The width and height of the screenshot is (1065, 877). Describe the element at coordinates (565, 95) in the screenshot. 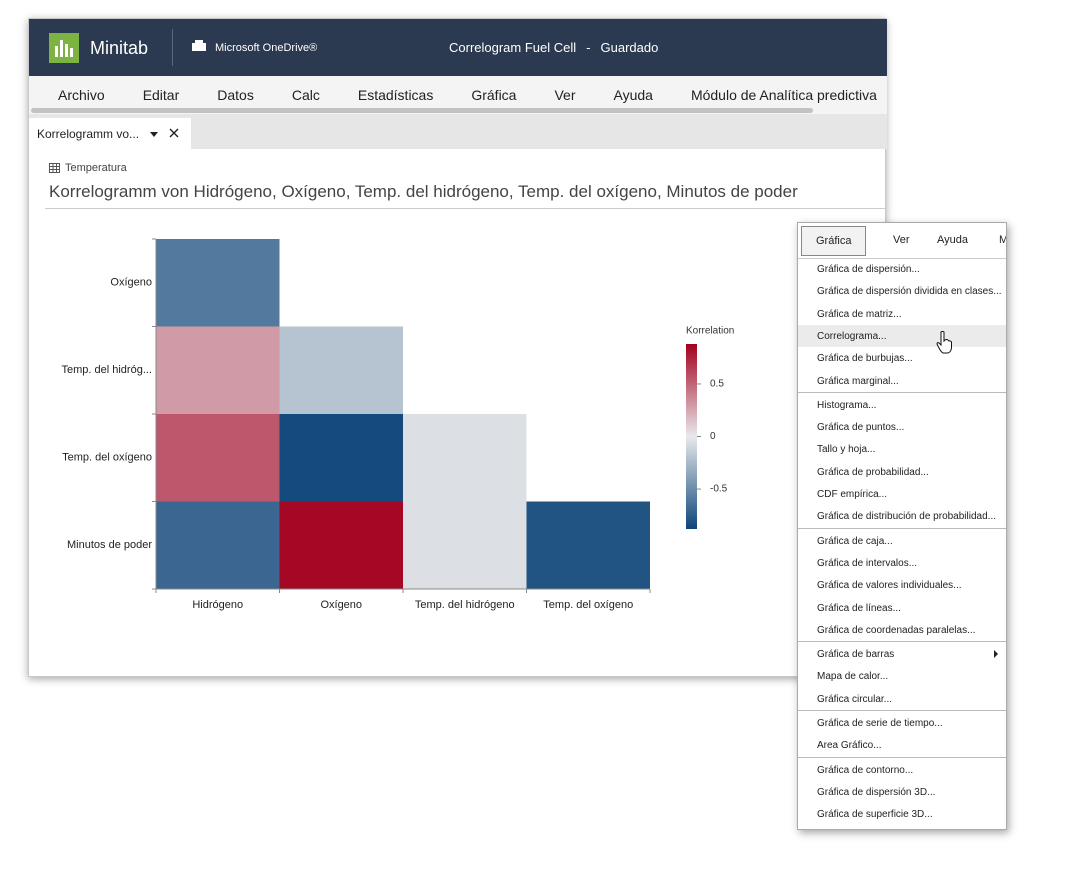

I see `menu-item: Ver` at that location.